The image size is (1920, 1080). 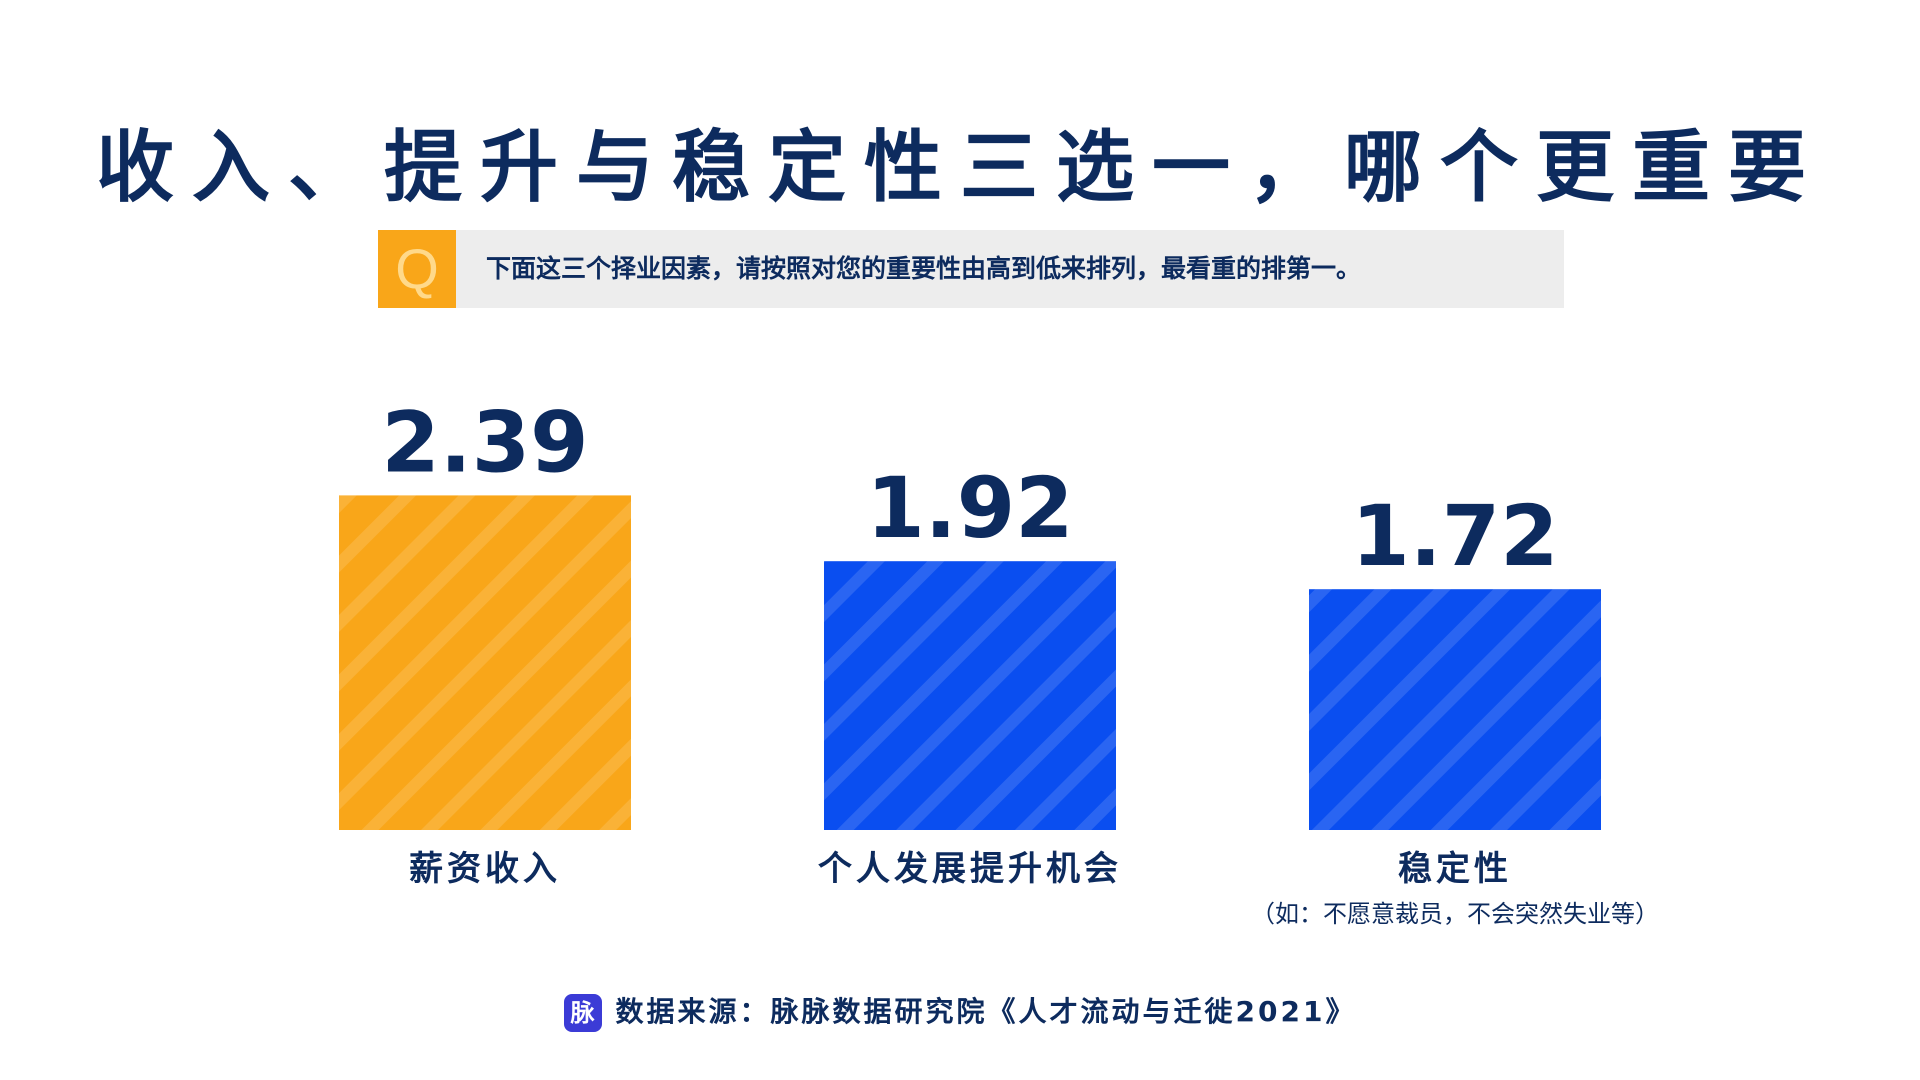 I want to click on category-label: 稳定性, so click(x=1455, y=869).